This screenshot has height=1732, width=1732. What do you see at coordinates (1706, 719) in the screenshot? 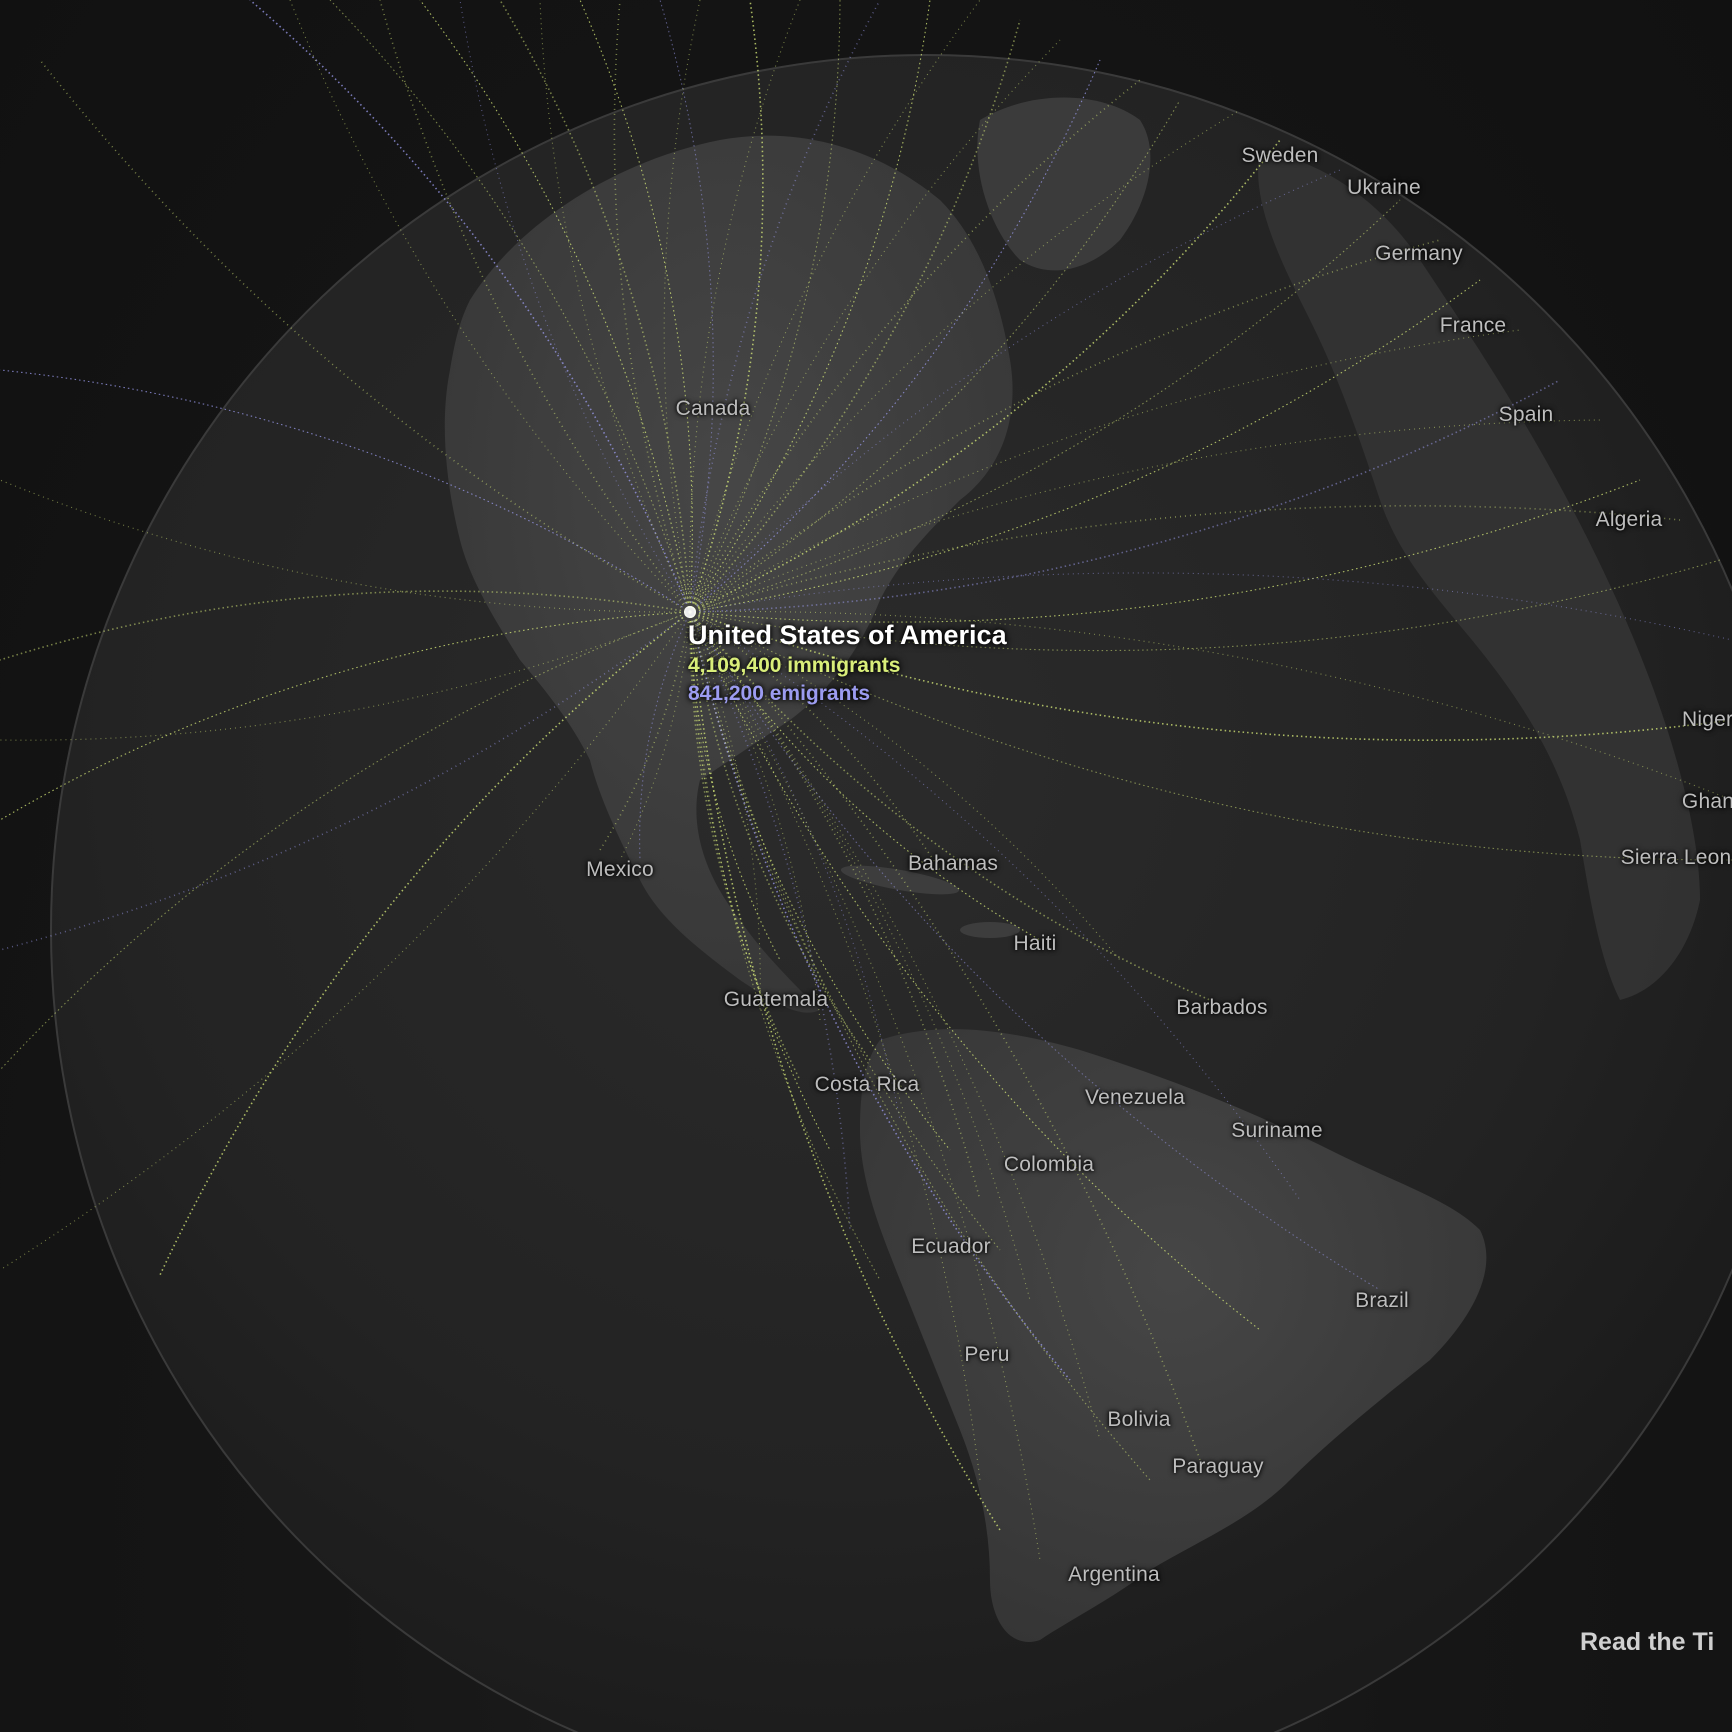
I see `label-nigeria: Nigeri` at bounding box center [1706, 719].